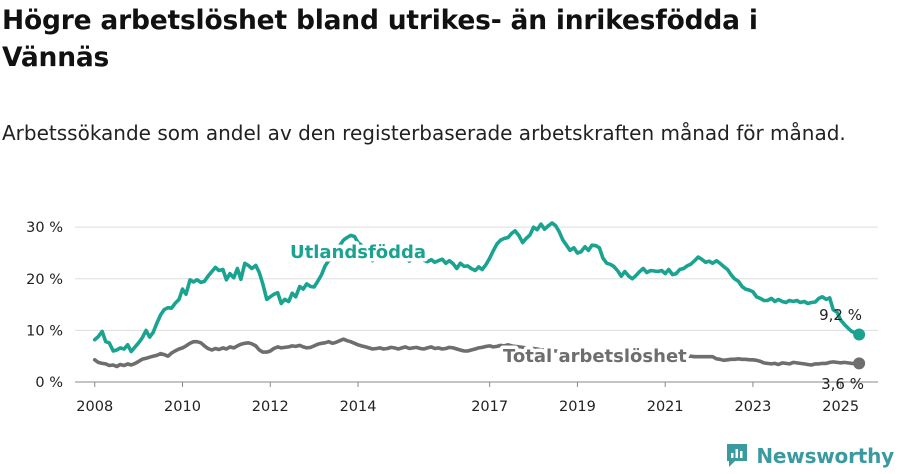  What do you see at coordinates (476, 353) in the screenshot?
I see `series-line-total` at bounding box center [476, 353].